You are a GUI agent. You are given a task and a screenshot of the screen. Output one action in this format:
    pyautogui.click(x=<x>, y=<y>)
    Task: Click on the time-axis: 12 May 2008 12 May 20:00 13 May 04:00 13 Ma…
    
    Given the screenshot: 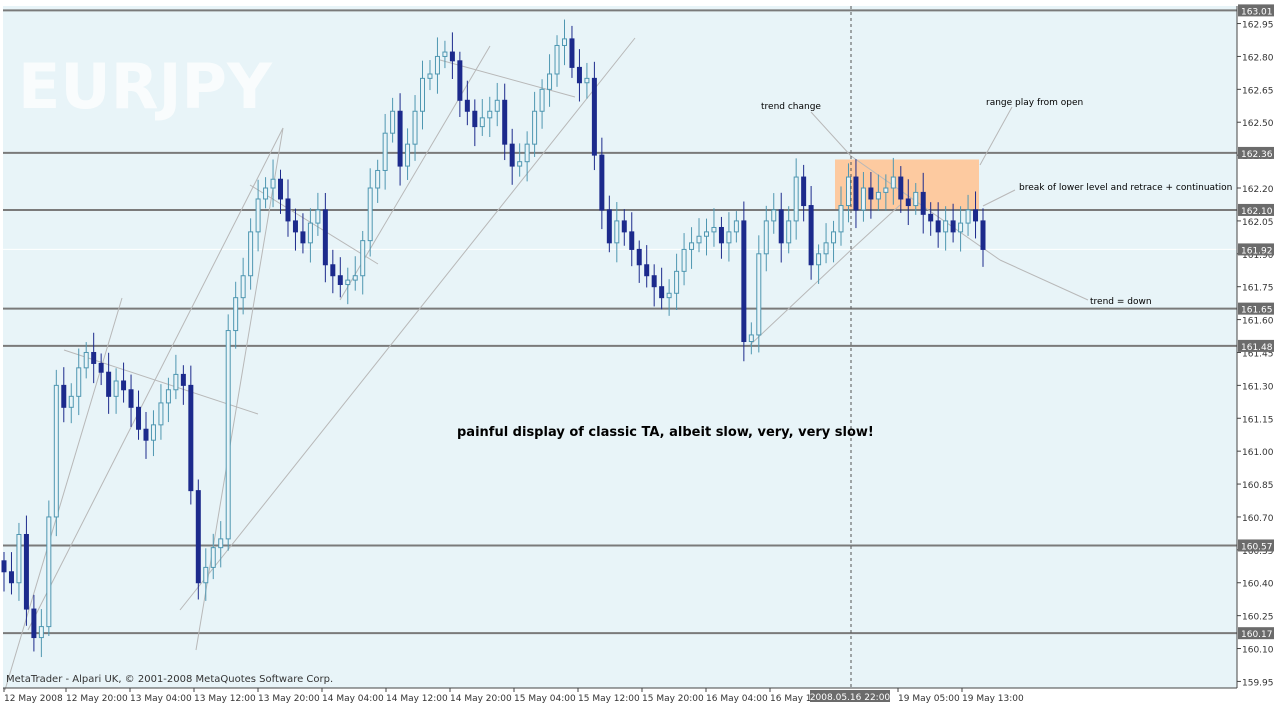 What is the action you would take?
    pyautogui.click(x=513, y=696)
    